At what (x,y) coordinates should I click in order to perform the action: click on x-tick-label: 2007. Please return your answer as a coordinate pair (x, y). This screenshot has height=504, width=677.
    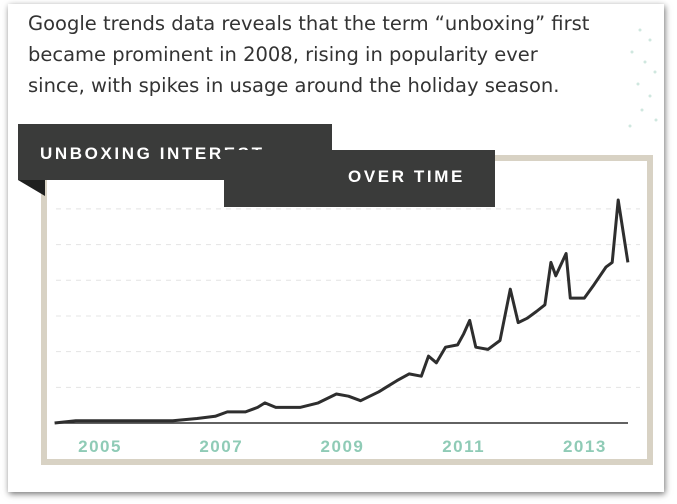
    Looking at the image, I should click on (221, 446).